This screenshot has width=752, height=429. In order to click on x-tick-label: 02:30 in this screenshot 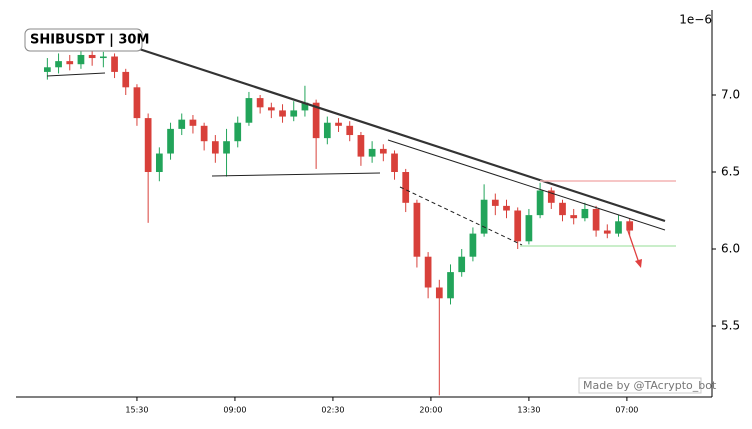, I will do `click(332, 410)`.